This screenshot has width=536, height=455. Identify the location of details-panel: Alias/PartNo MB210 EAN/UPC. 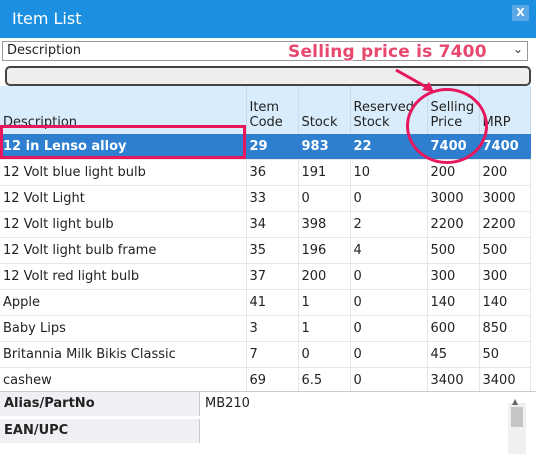
(268, 423).